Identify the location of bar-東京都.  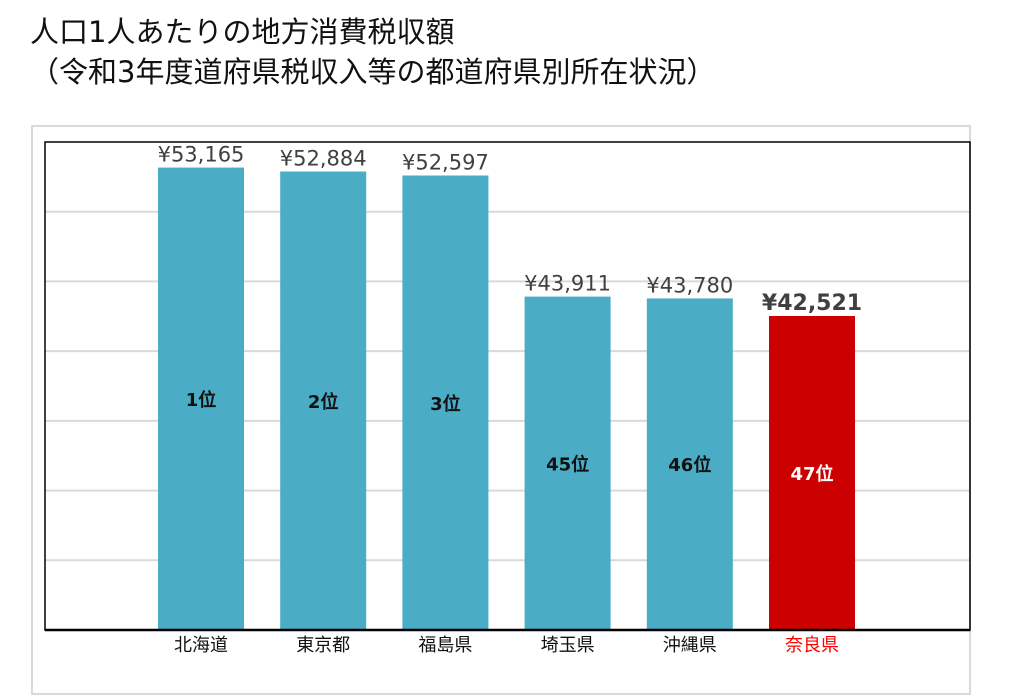
(323, 400).